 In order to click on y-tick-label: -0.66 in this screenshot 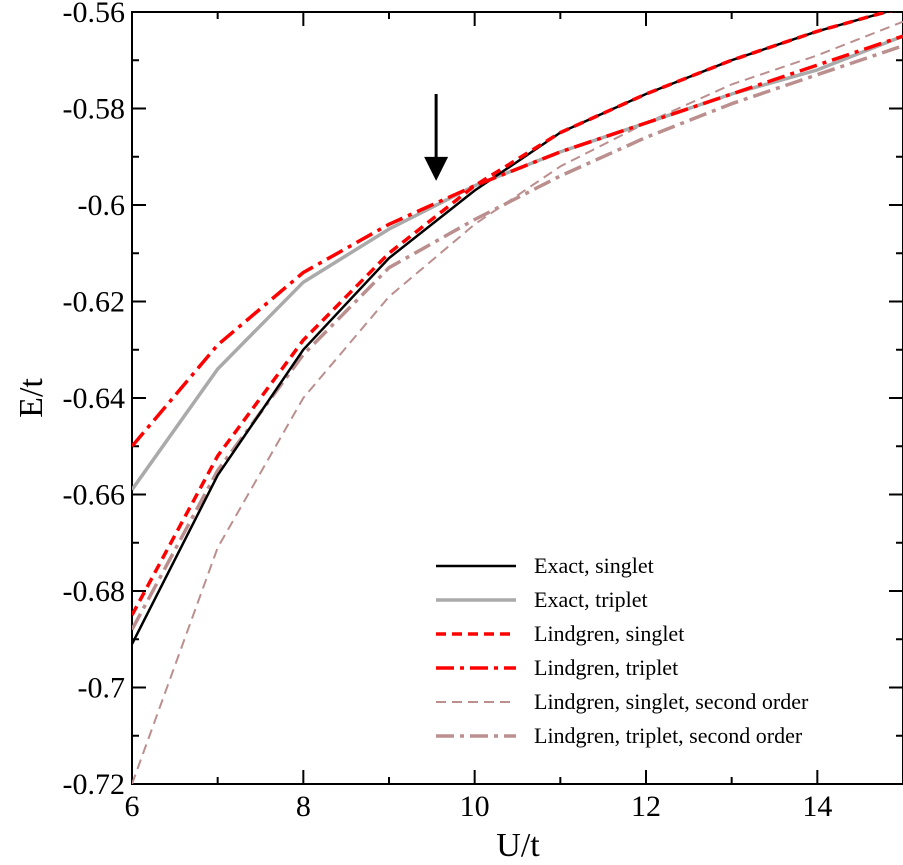, I will do `click(94, 495)`.